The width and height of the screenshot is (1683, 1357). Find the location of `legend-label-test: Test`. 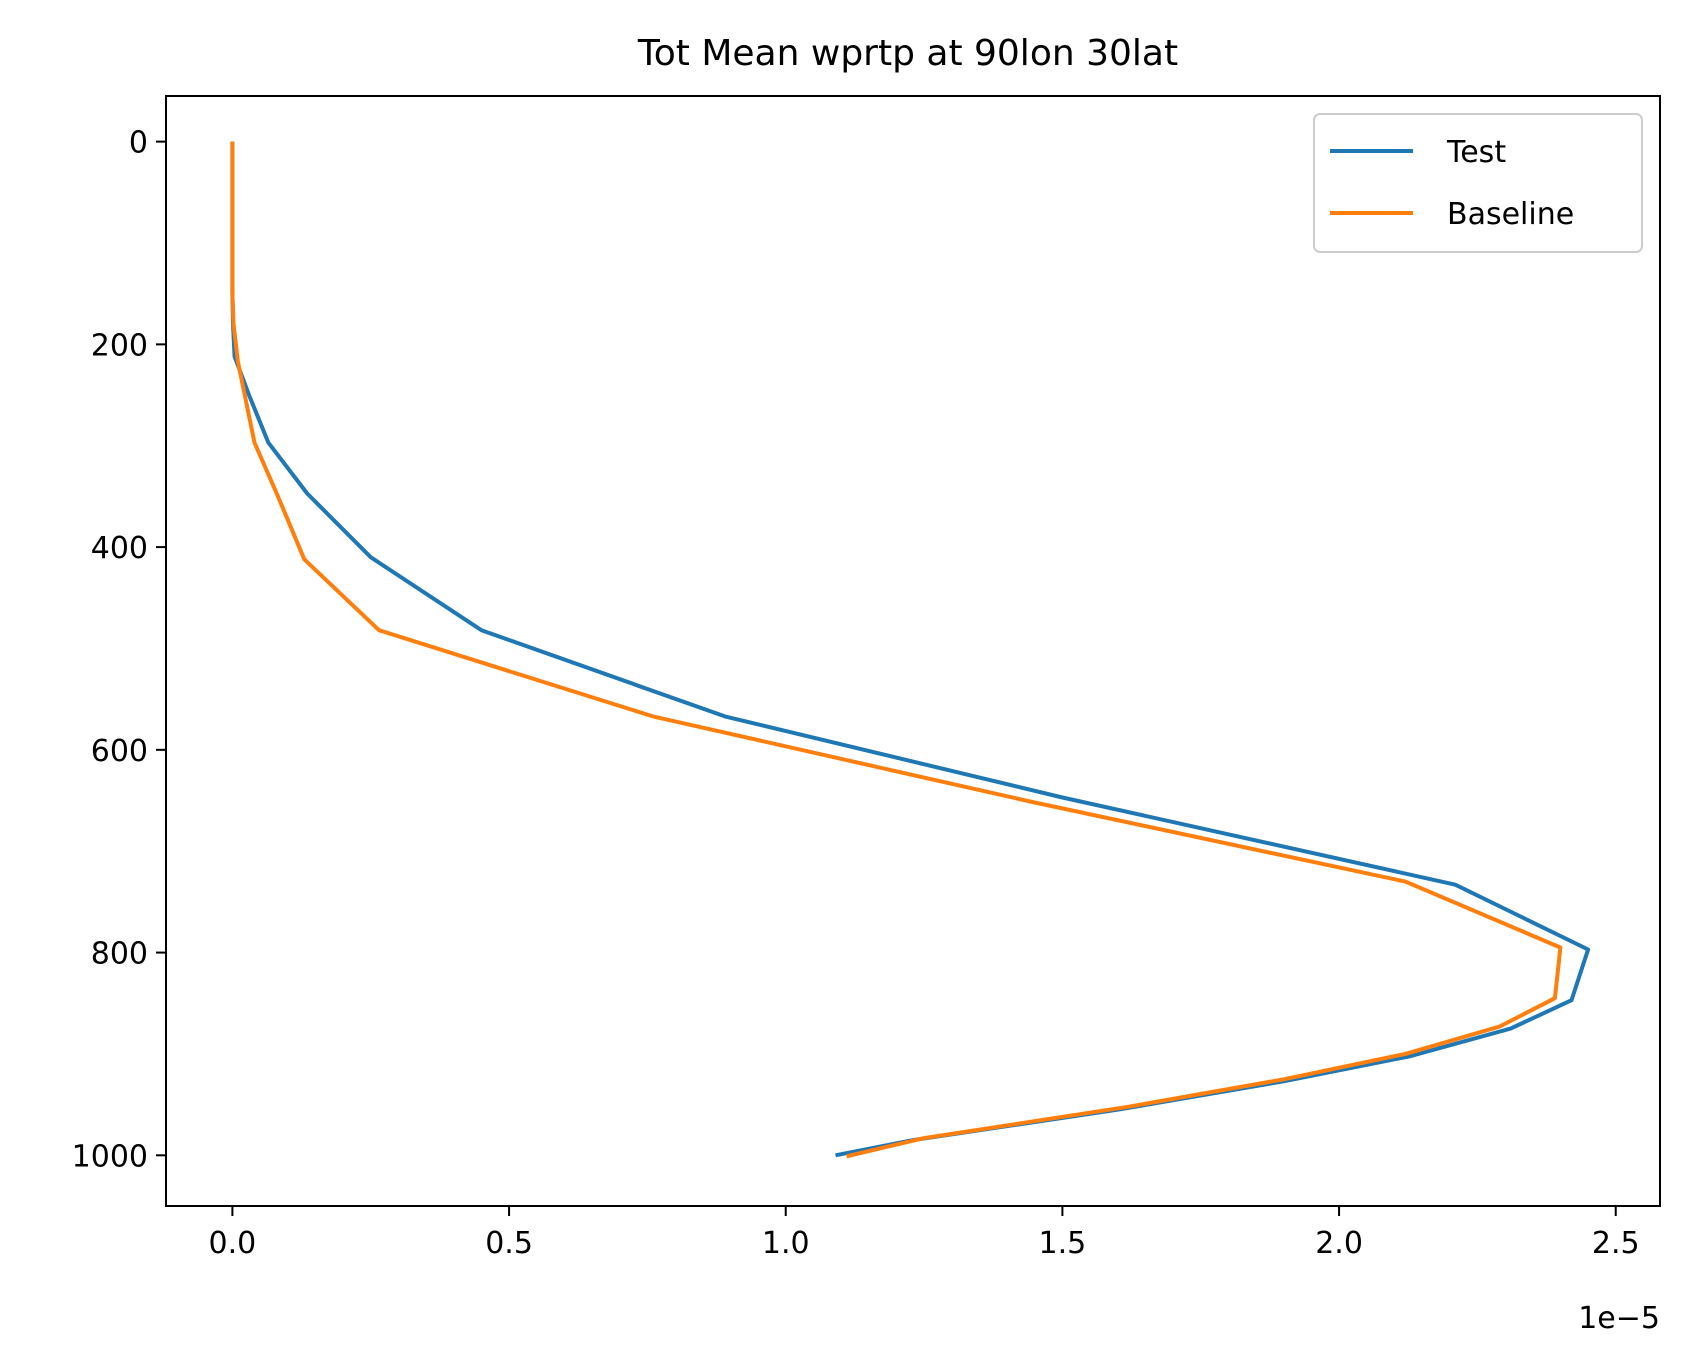

legend-label-test: Test is located at coordinates (1476, 152).